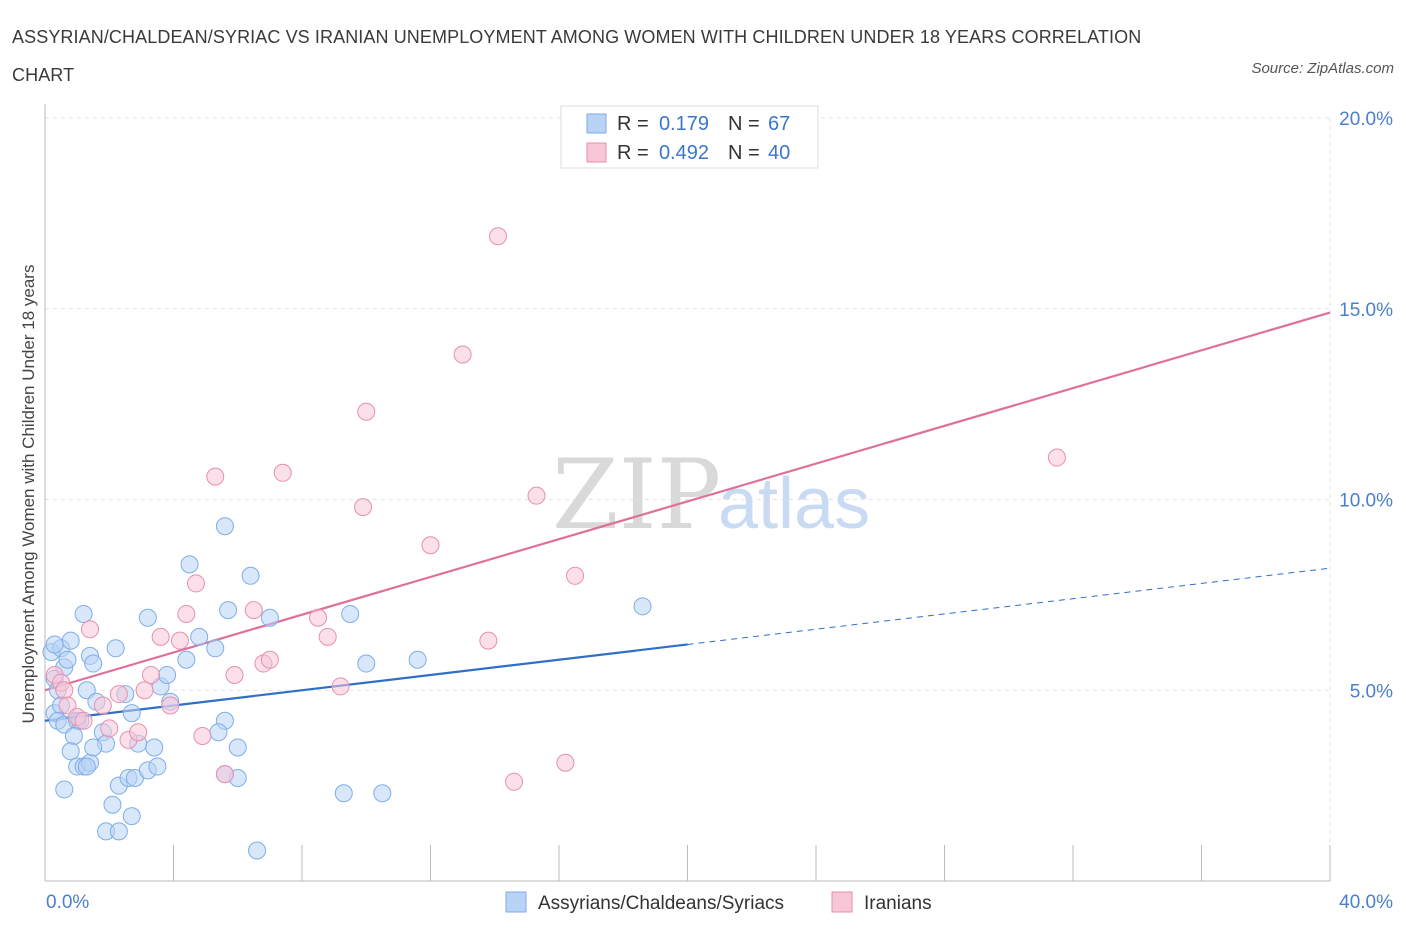 Image resolution: width=1406 pixels, height=930 pixels. What do you see at coordinates (689, 137) in the screenshot?
I see `stats-legend: R = 0.179 N = 67 R = 0.492 N = 40` at bounding box center [689, 137].